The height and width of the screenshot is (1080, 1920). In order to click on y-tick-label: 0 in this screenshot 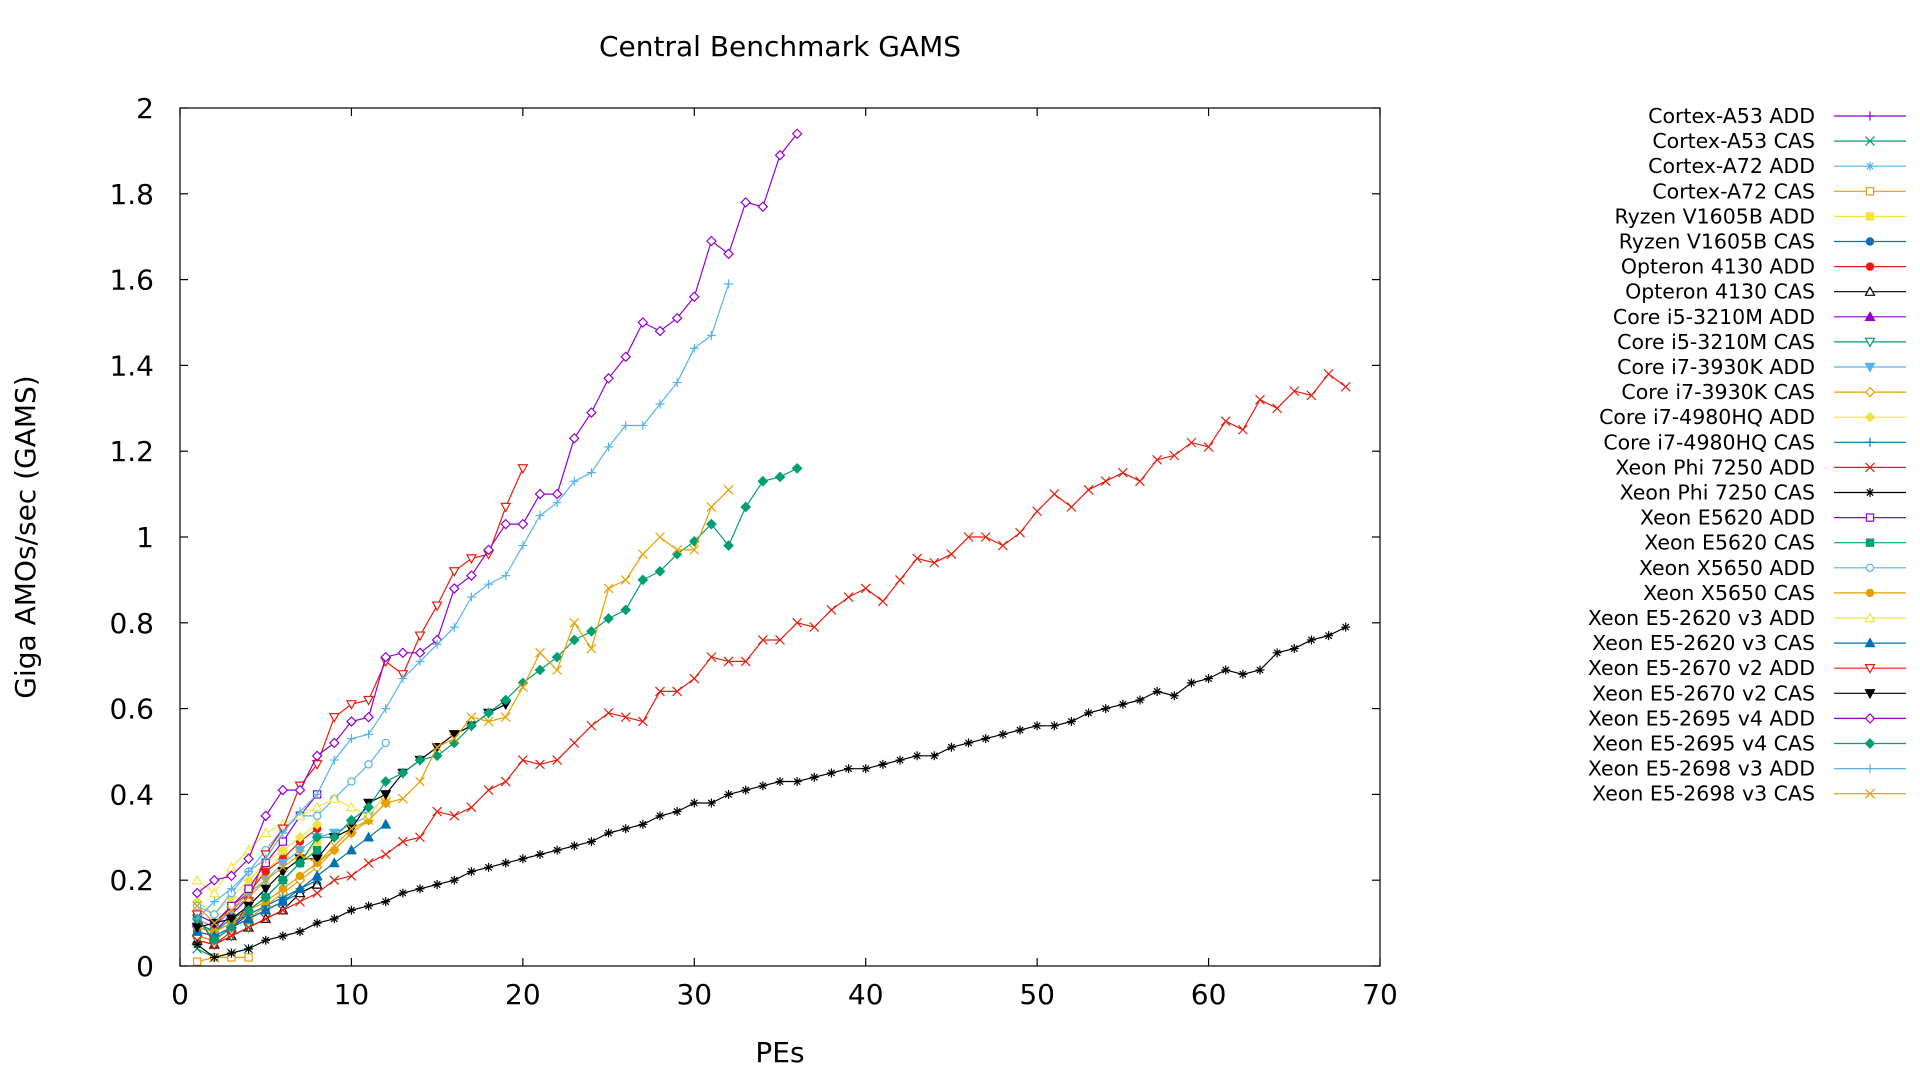, I will do `click(145, 966)`.